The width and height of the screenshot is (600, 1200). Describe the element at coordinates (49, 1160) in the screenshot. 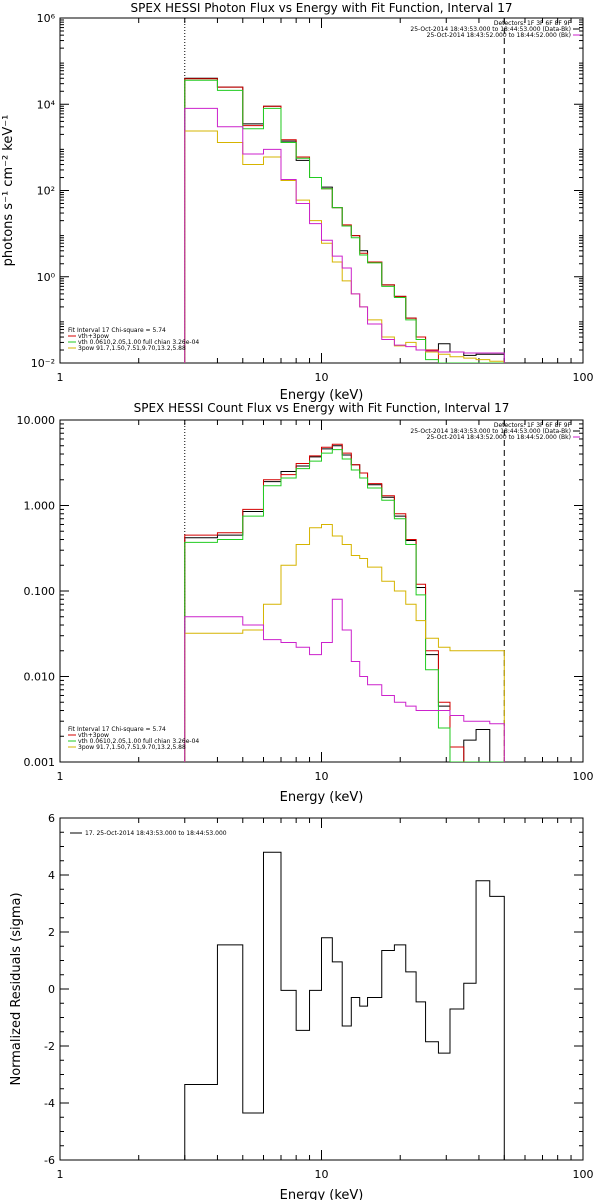

I see `y-tick-label: -6` at that location.